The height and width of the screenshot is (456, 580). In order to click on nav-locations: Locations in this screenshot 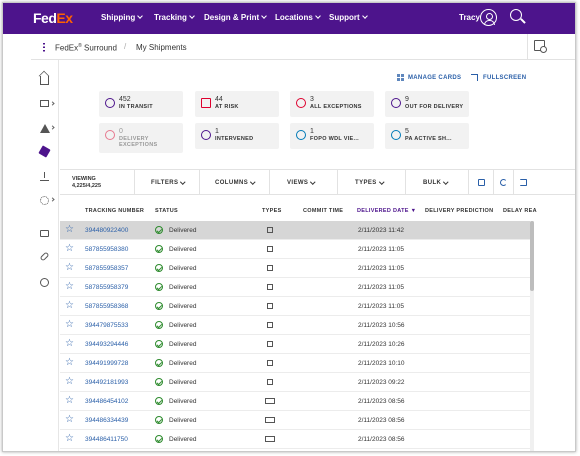, I will do `click(298, 17)`.